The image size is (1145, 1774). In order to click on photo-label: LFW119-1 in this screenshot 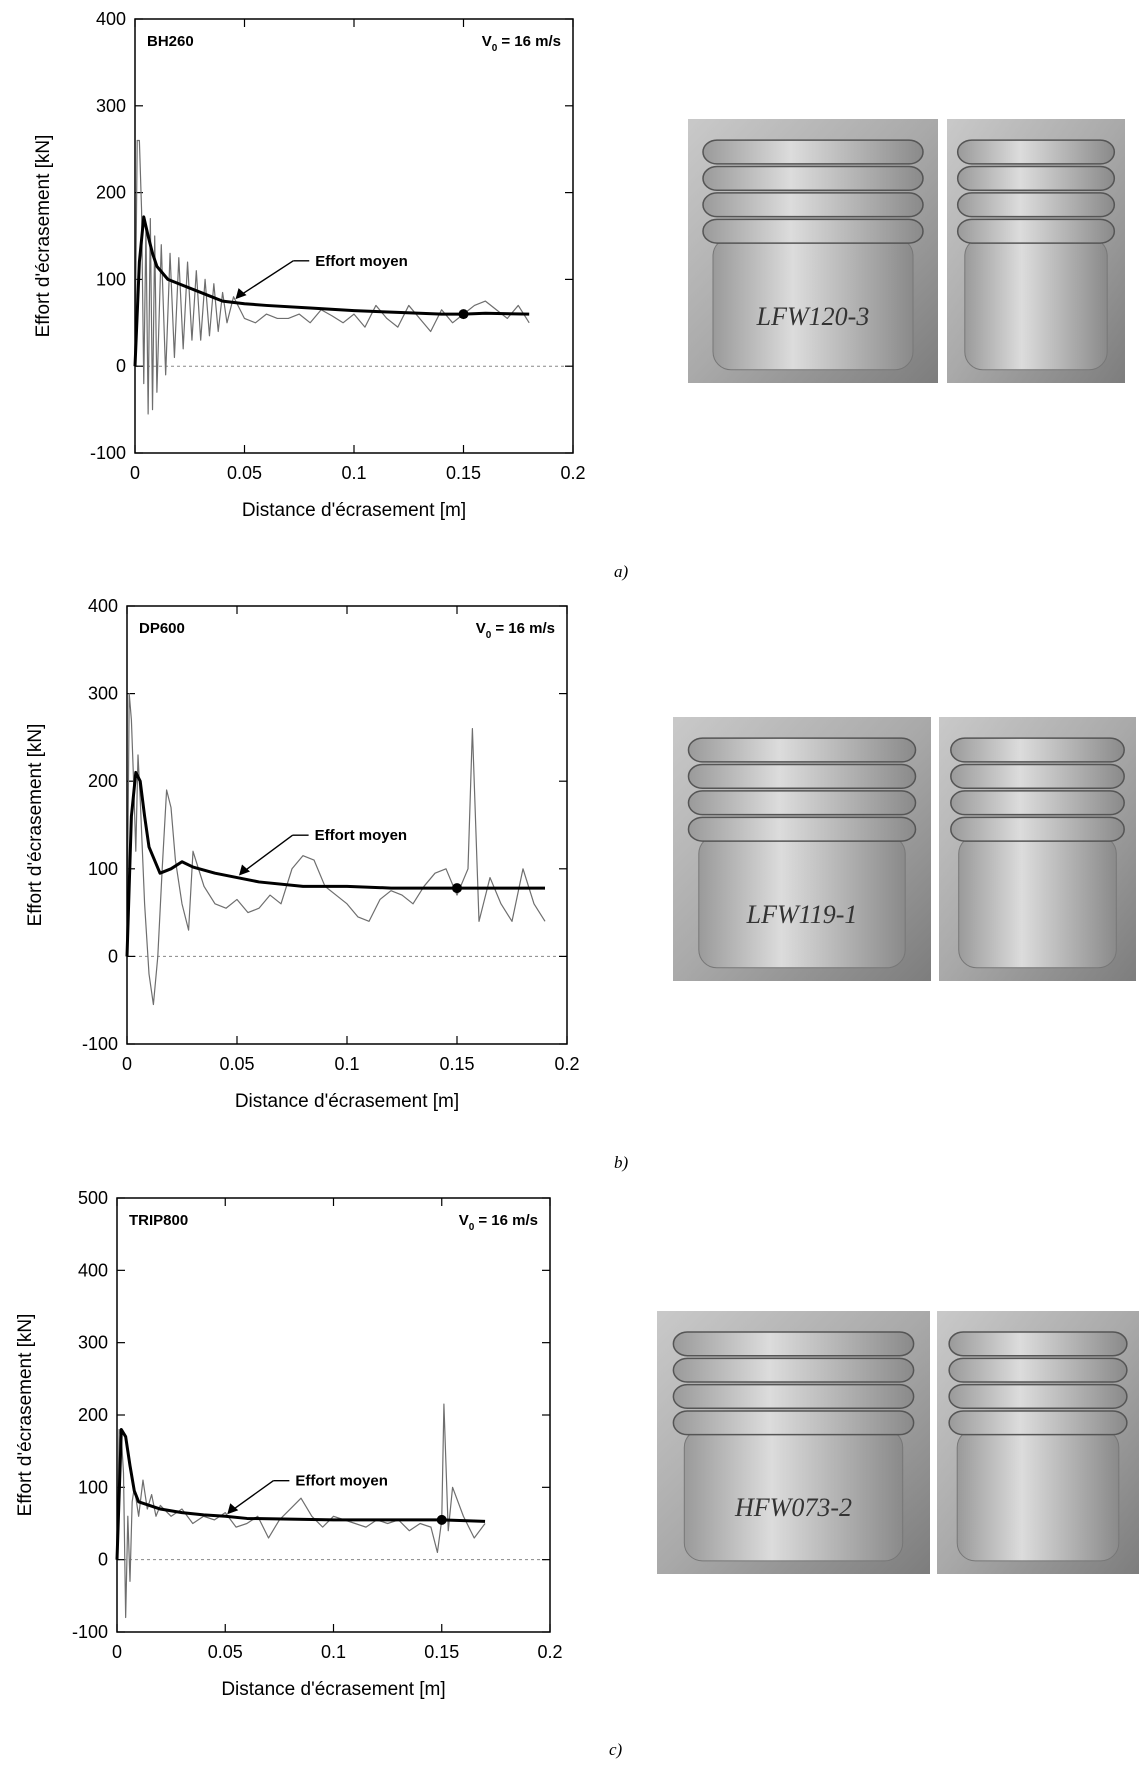, I will do `click(802, 914)`.